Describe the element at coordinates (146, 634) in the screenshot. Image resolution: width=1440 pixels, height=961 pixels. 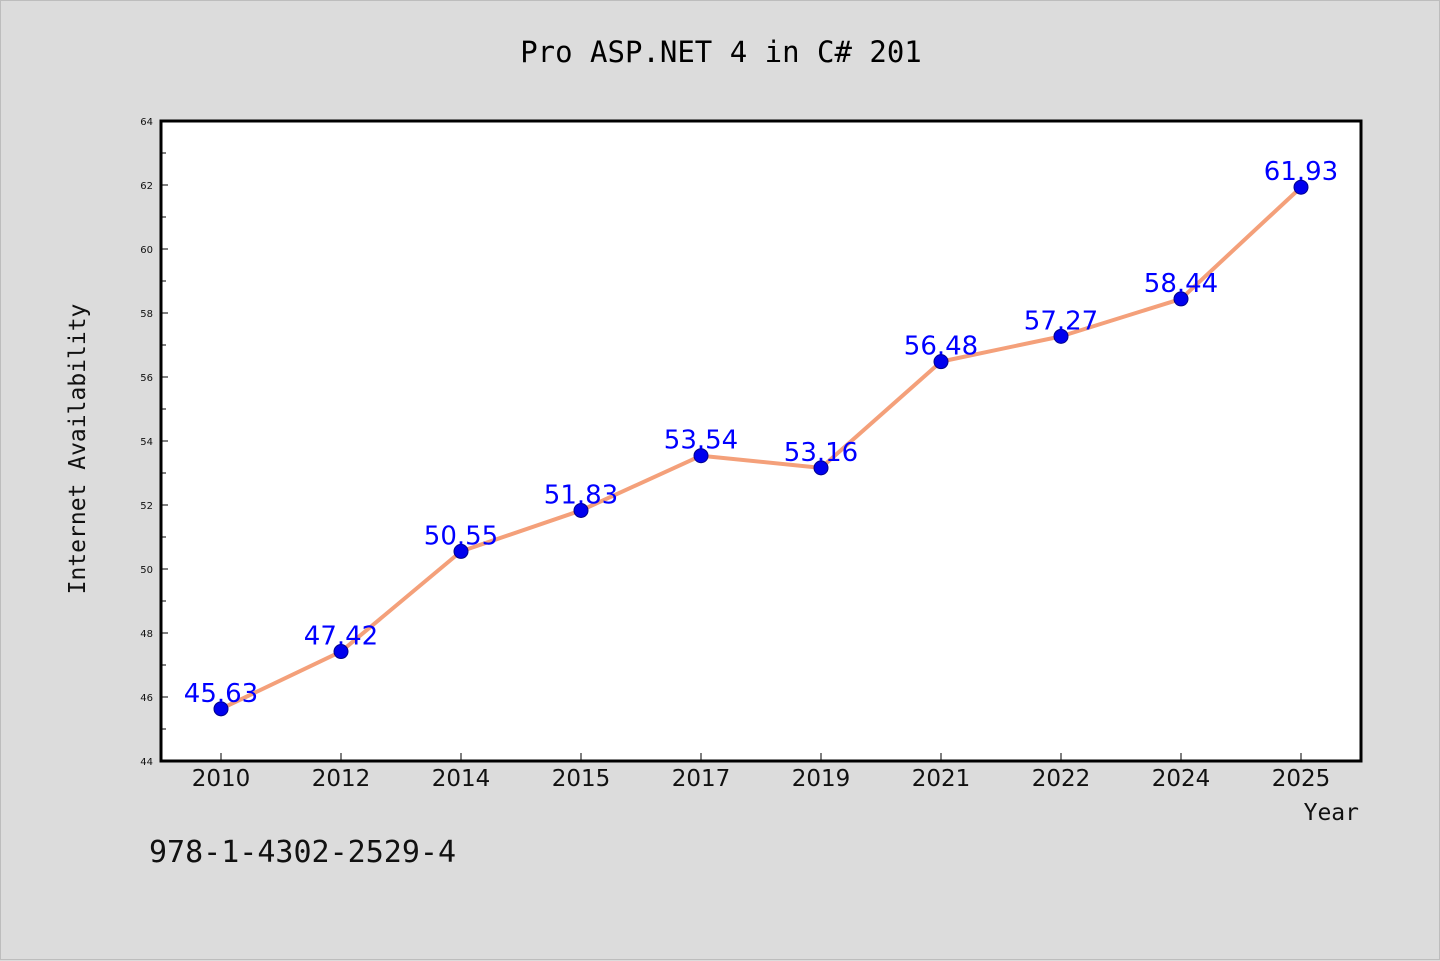
I see `y-tick-label: 48` at that location.